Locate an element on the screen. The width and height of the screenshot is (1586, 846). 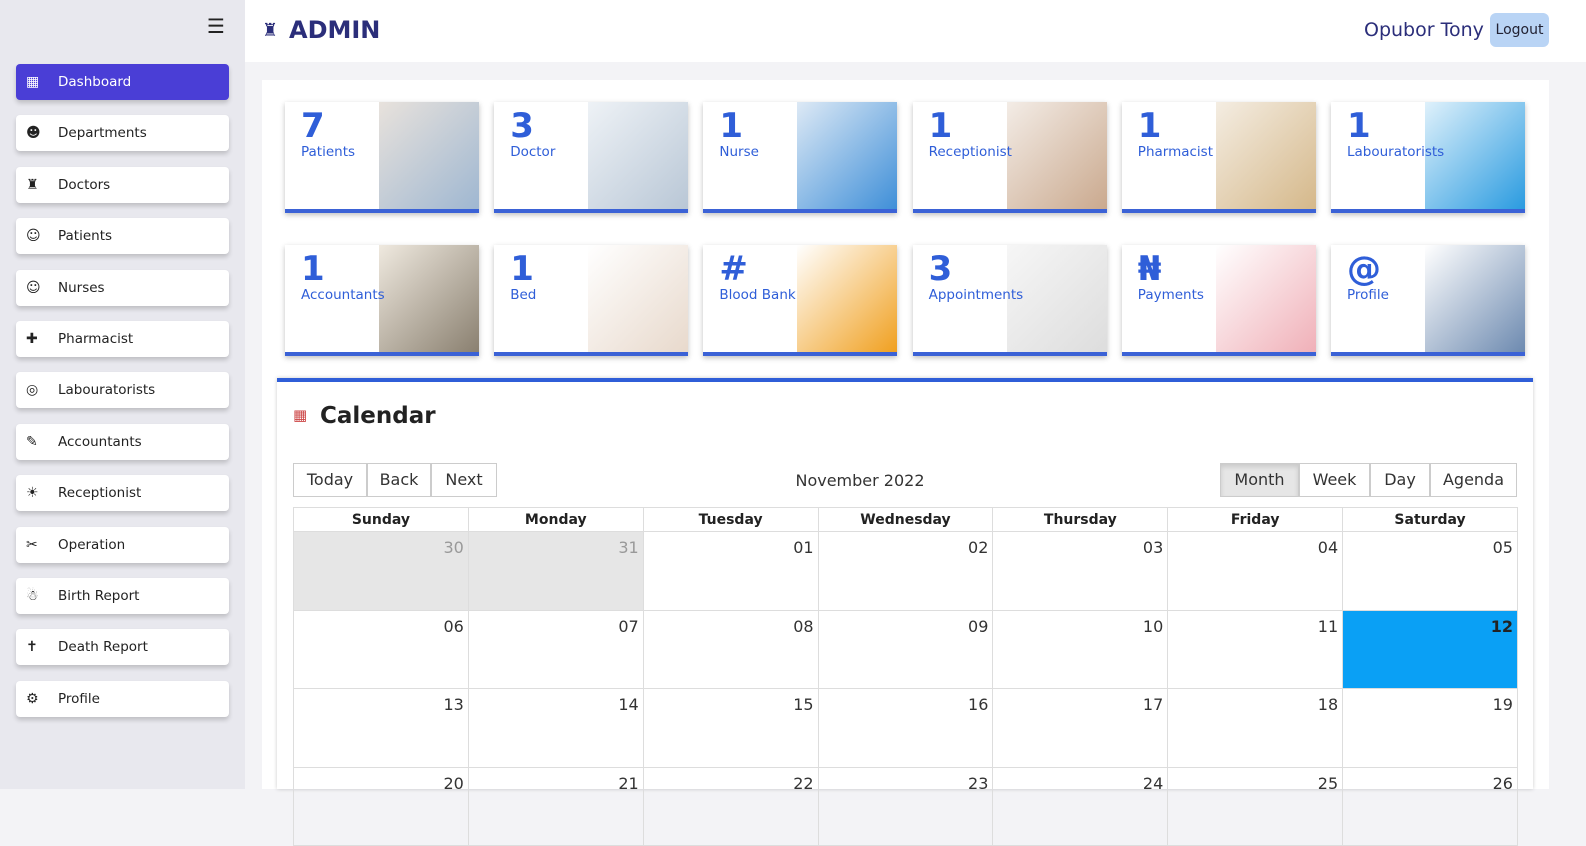
card-label: Appointments is located at coordinates (976, 295).